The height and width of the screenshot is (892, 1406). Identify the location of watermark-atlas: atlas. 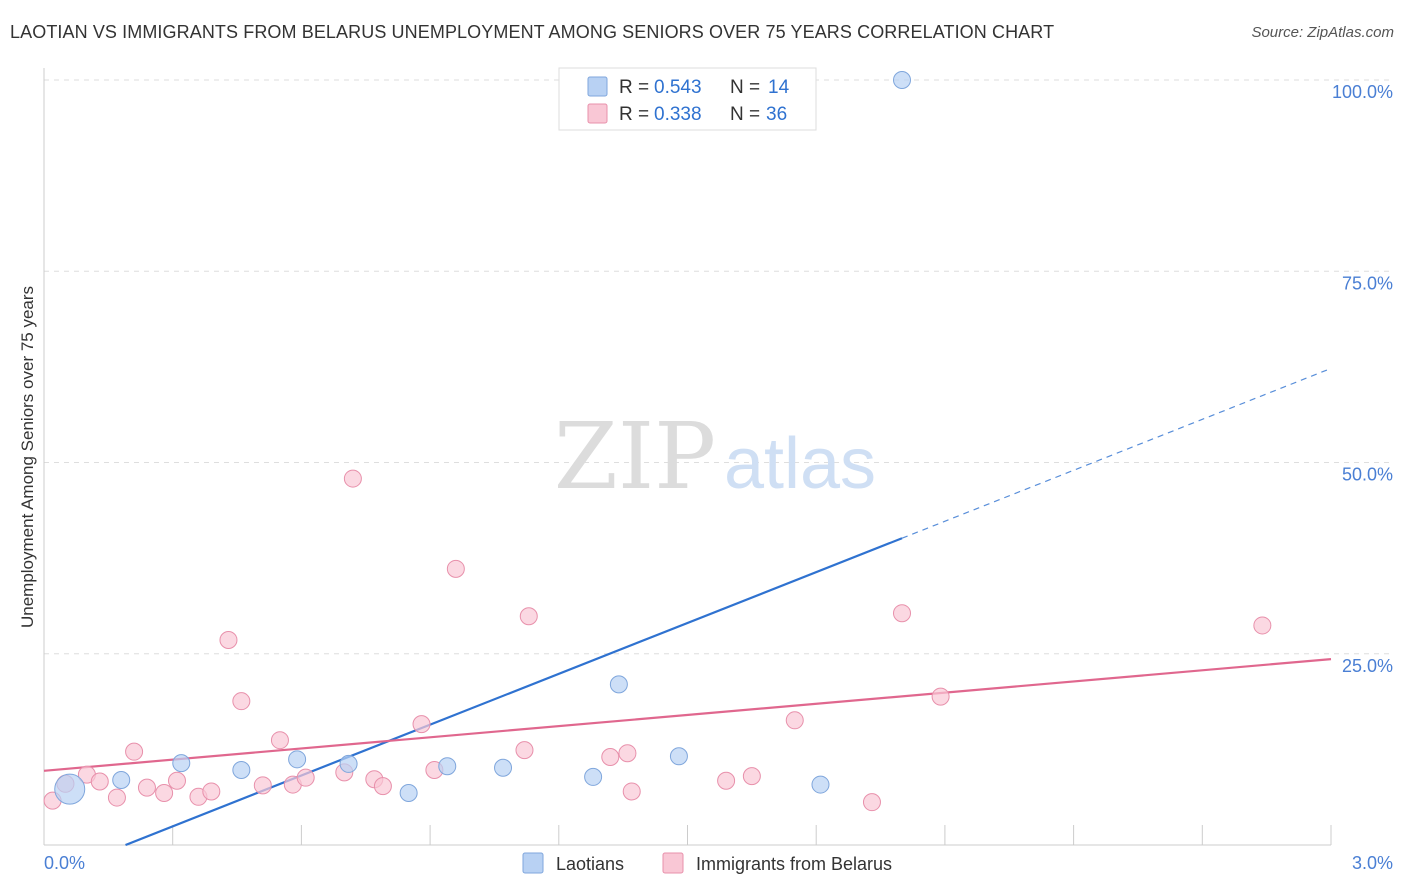
(800, 464).